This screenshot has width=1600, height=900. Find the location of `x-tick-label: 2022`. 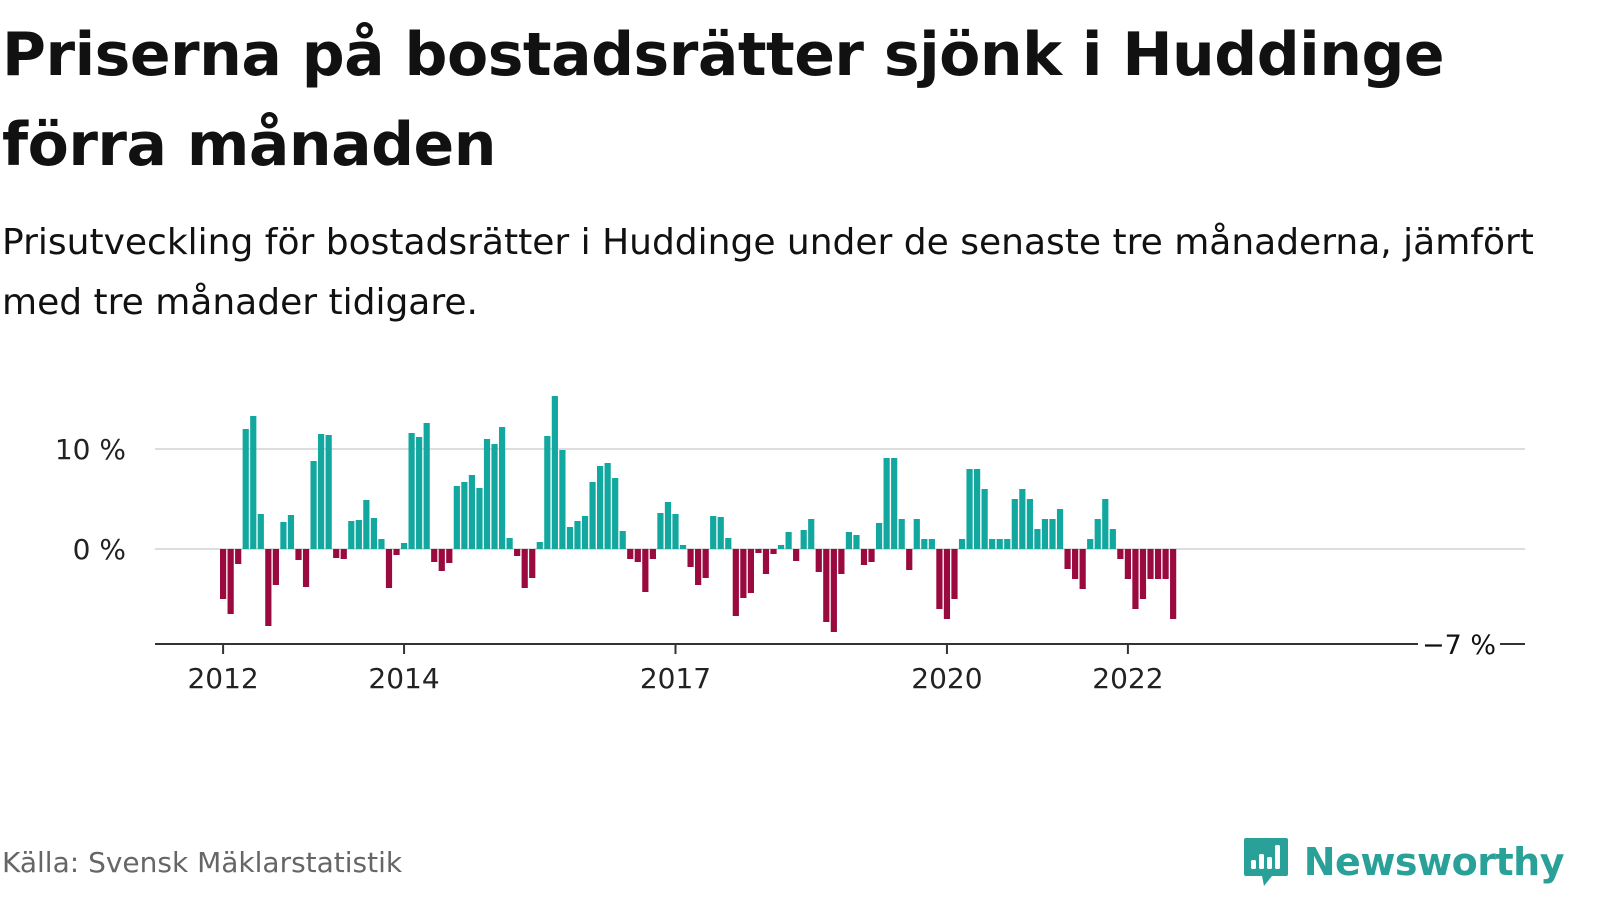

x-tick-label: 2022 is located at coordinates (1127, 678).